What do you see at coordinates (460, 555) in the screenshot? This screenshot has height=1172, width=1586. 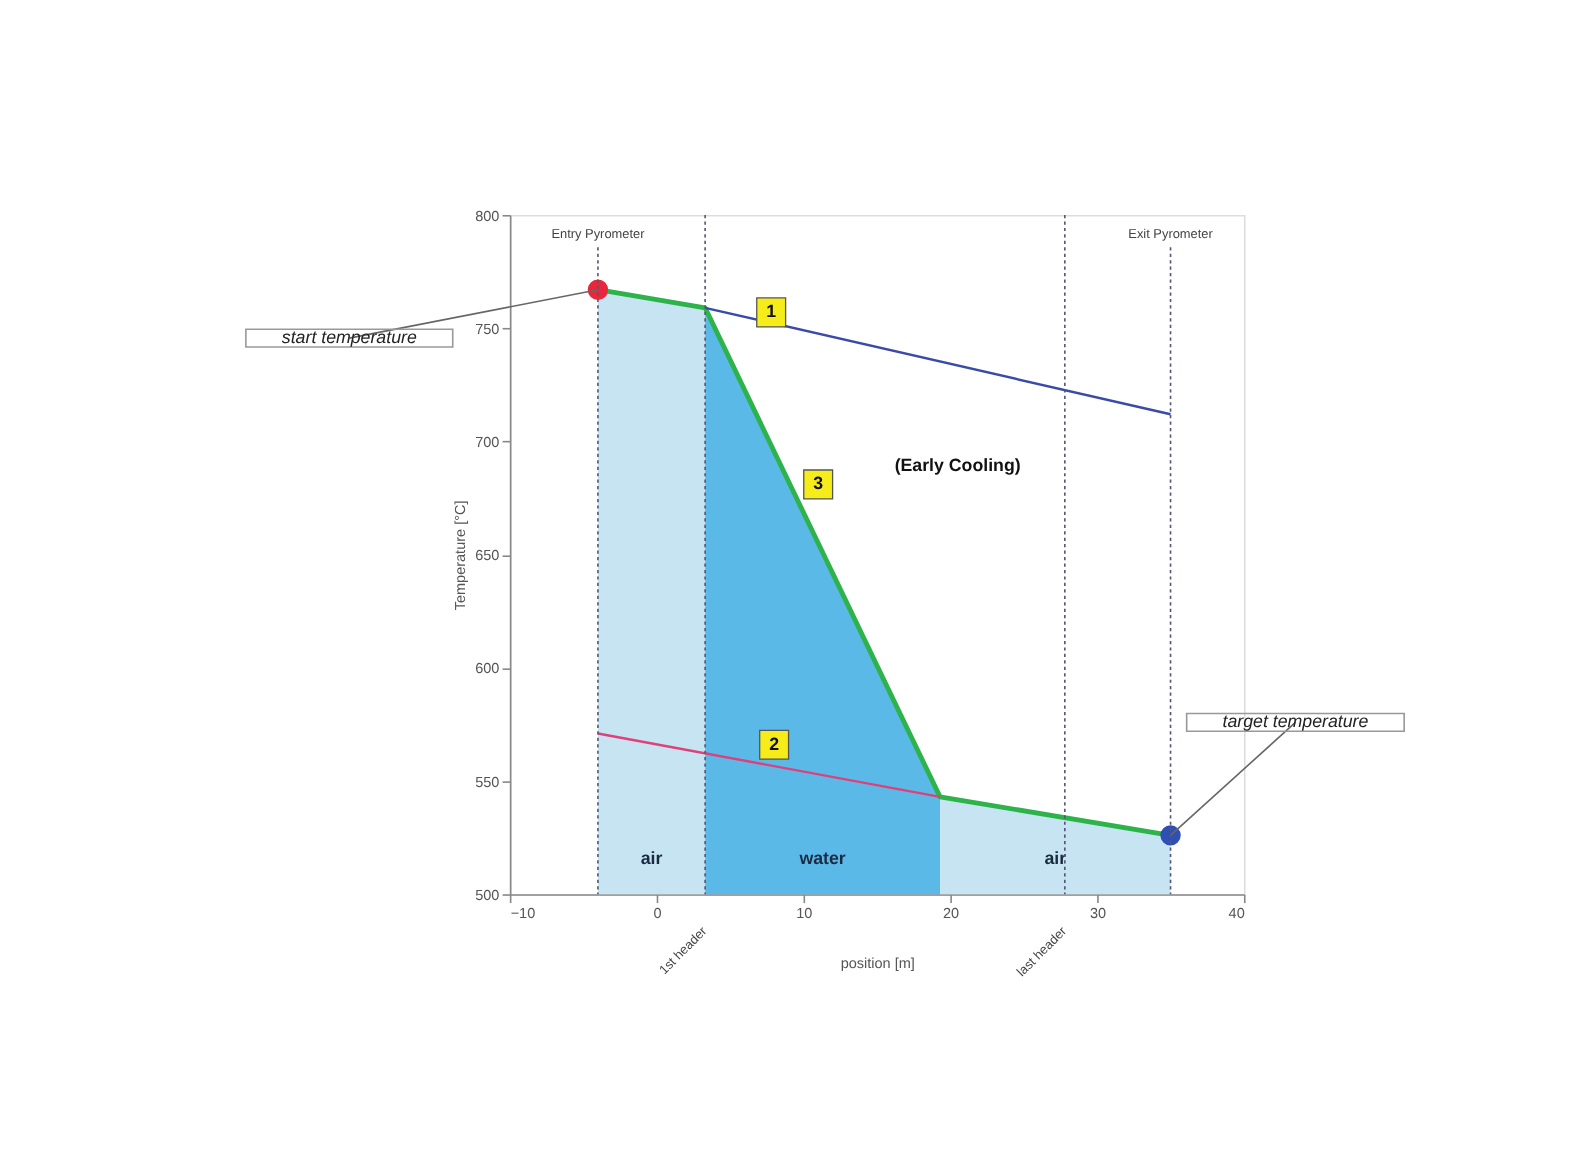 I see `y-axis-title: Temperature [°C]` at bounding box center [460, 555].